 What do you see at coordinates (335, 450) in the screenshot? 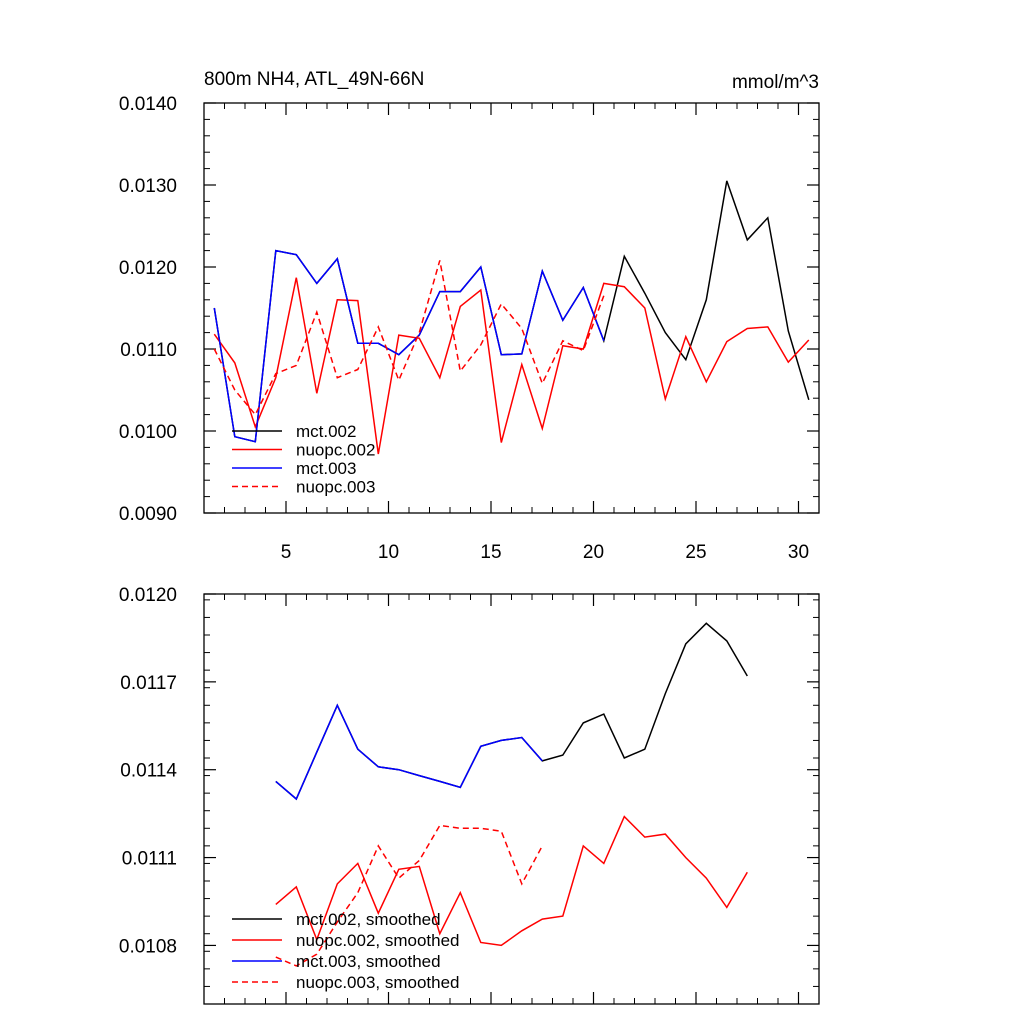
I see `legend-label: nuopc.002` at bounding box center [335, 450].